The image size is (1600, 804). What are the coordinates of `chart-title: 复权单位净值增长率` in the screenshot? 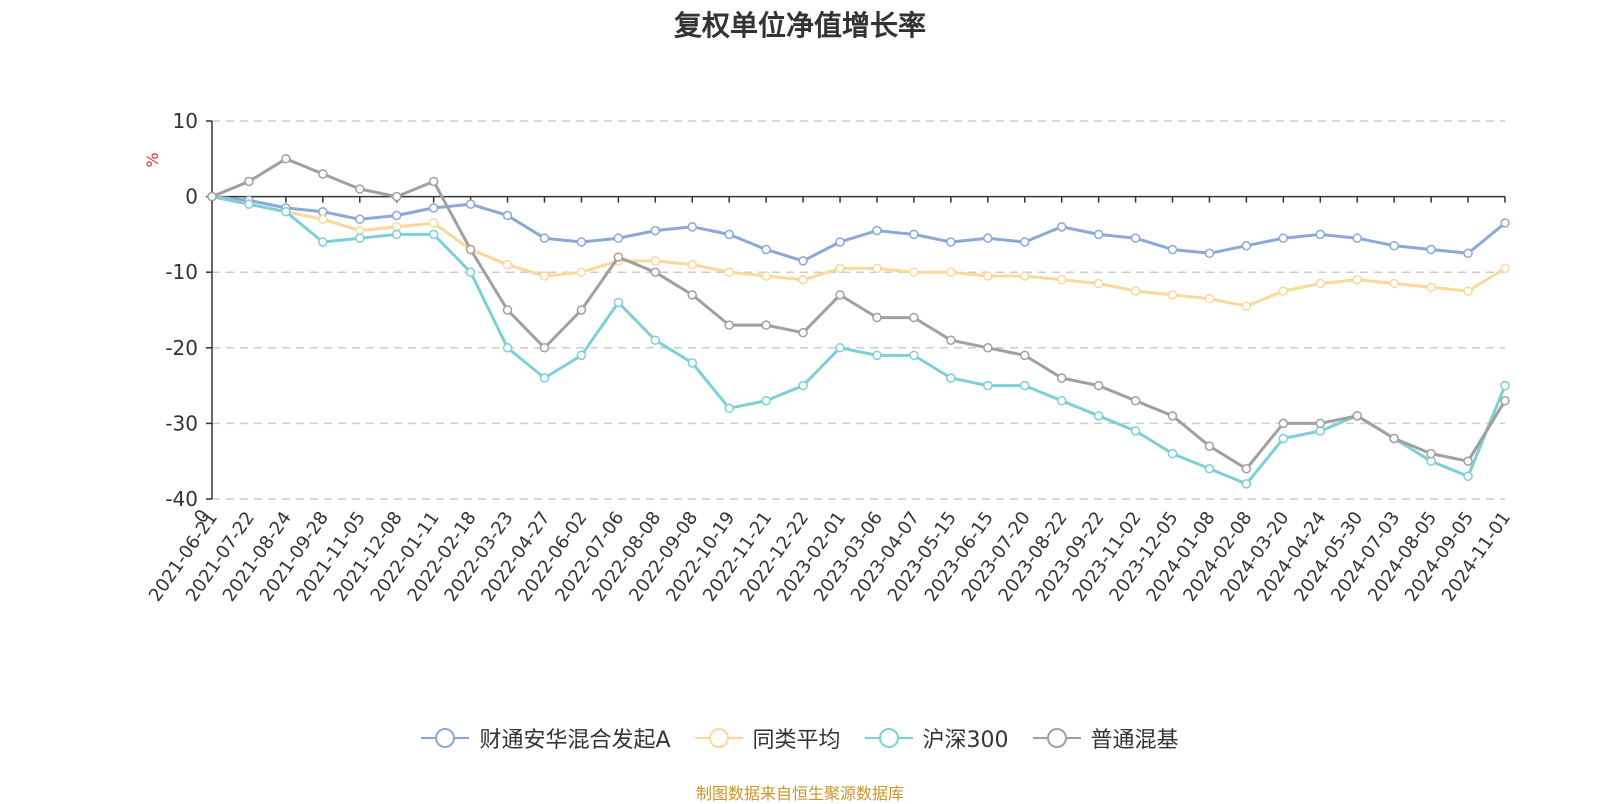 It's located at (799, 25).